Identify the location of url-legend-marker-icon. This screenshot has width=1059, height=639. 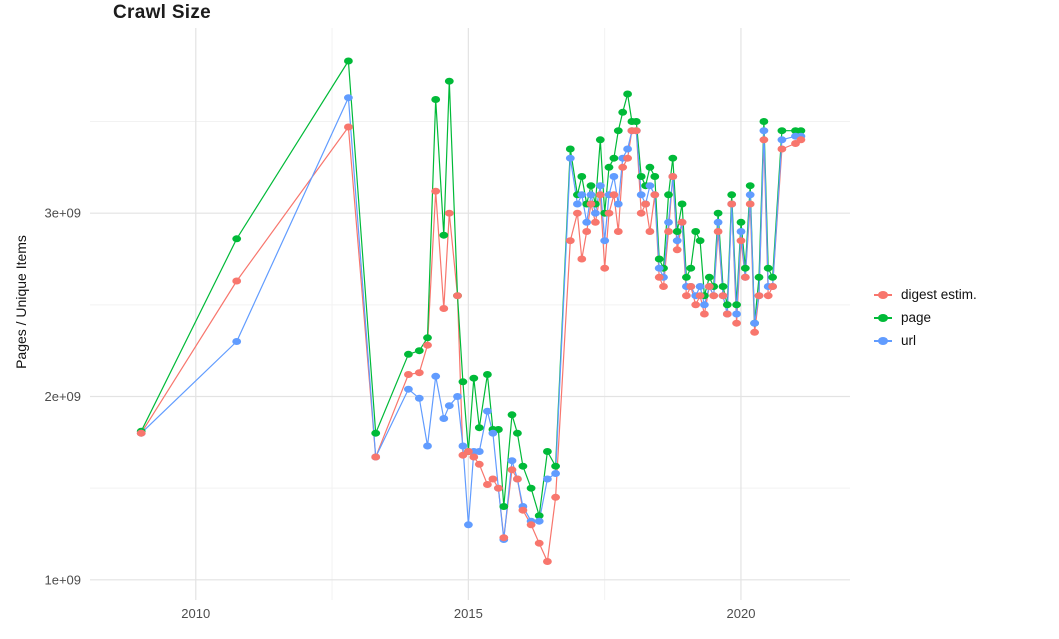
(883, 341).